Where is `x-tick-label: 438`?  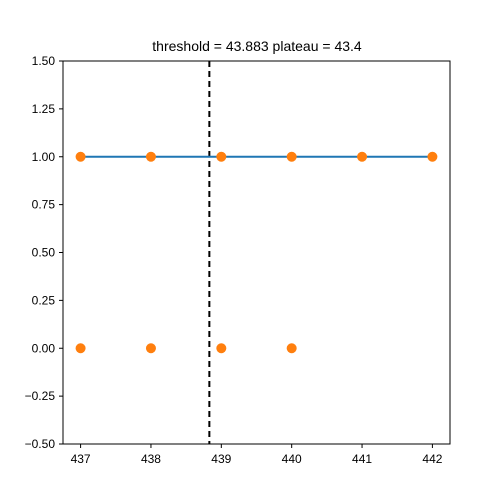 x-tick-label: 438 is located at coordinates (151, 459).